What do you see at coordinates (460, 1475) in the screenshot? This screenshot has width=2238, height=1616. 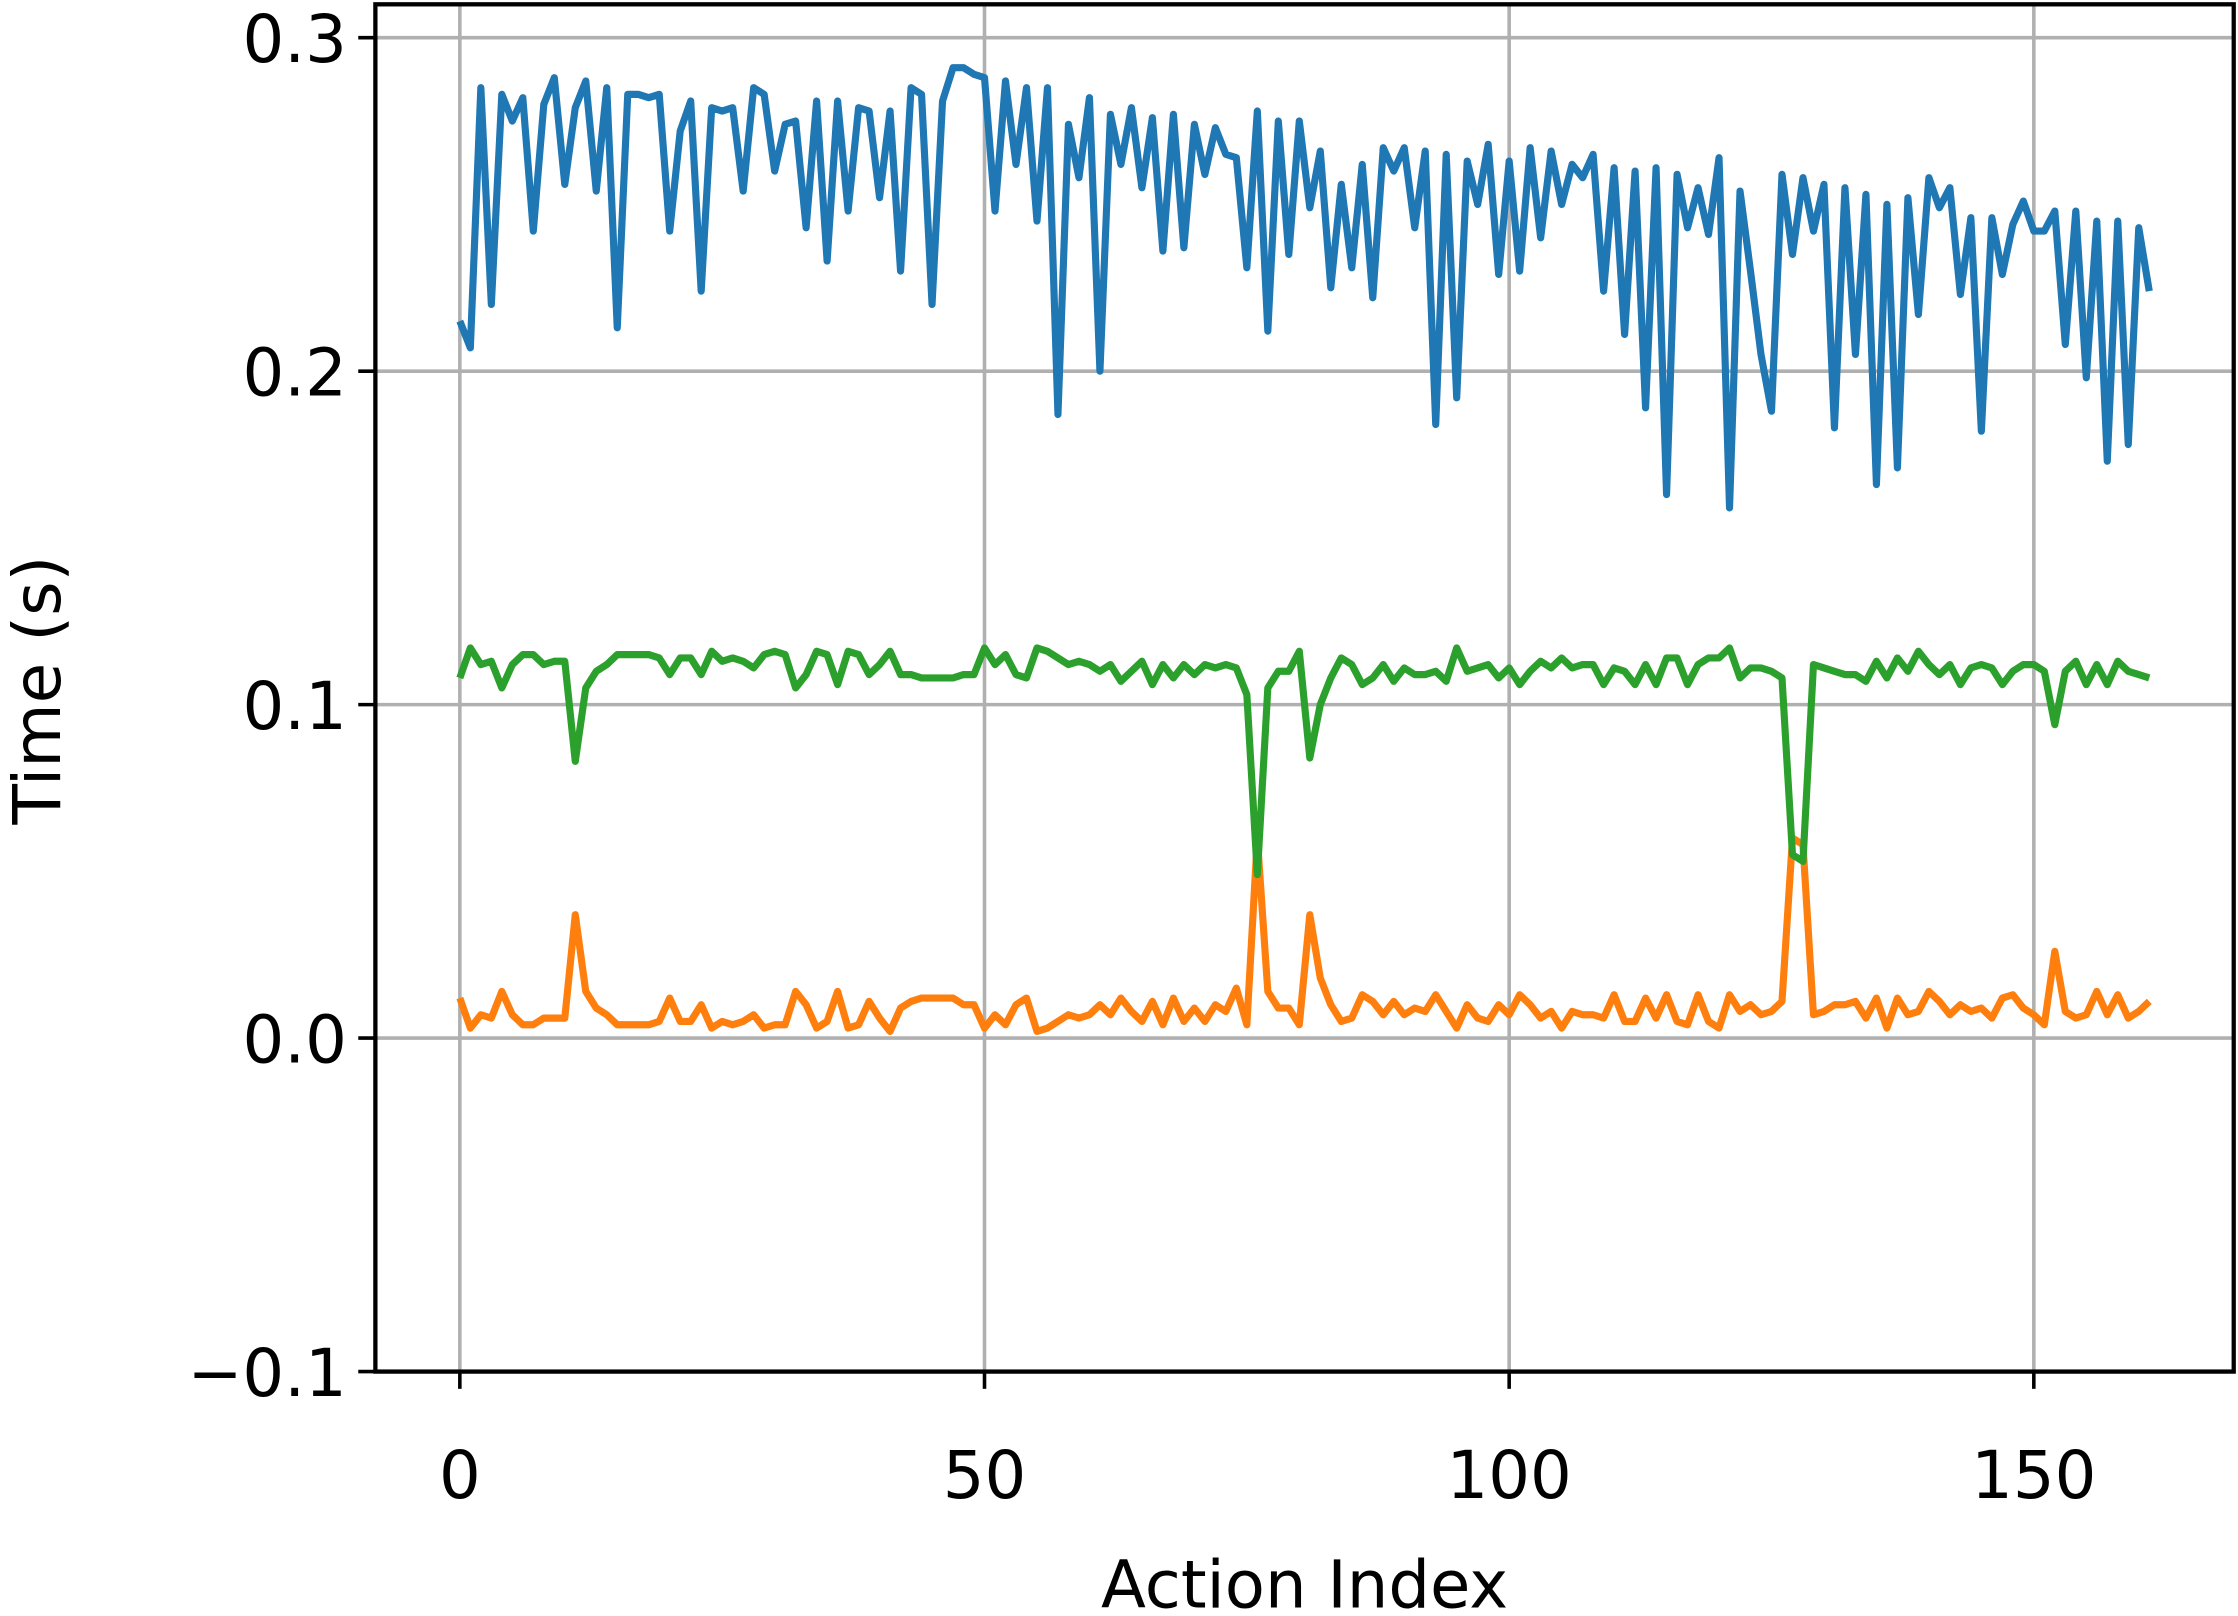 I see `x-tick-label: 0` at bounding box center [460, 1475].